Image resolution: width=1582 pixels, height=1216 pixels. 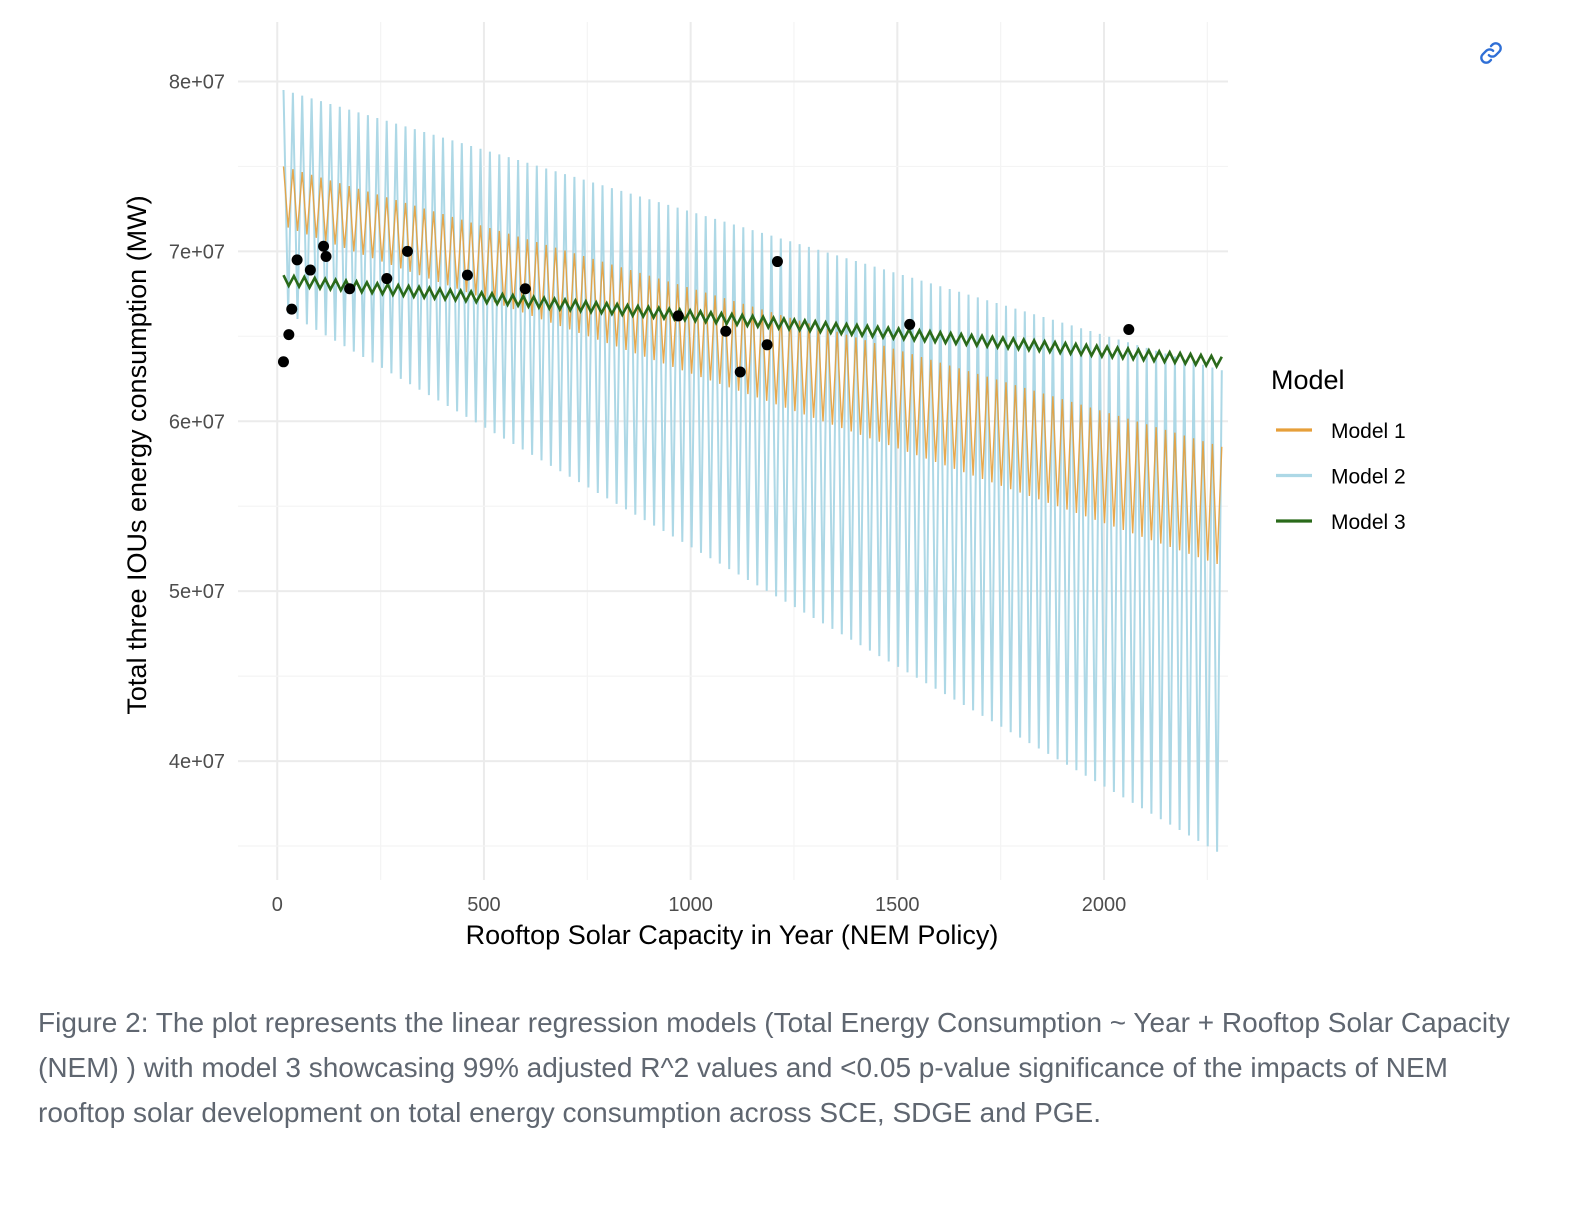 What do you see at coordinates (197, 592) in the screenshot?
I see `y-tick-label: 5e+07` at bounding box center [197, 592].